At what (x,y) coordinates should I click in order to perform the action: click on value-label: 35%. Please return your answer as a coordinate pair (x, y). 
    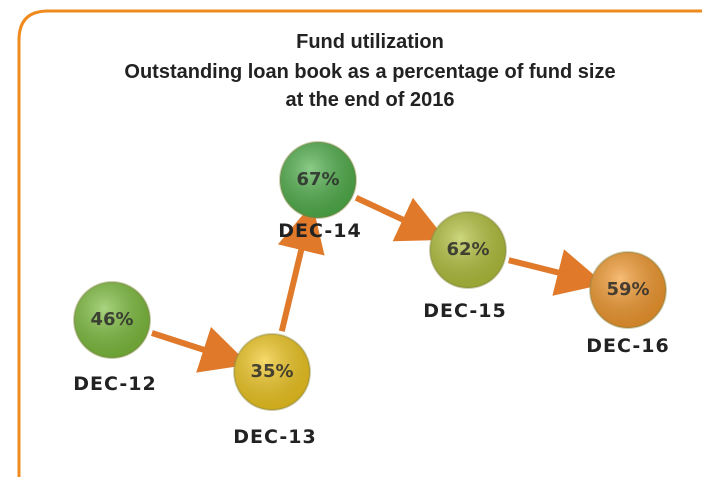
    Looking at the image, I should click on (271, 371).